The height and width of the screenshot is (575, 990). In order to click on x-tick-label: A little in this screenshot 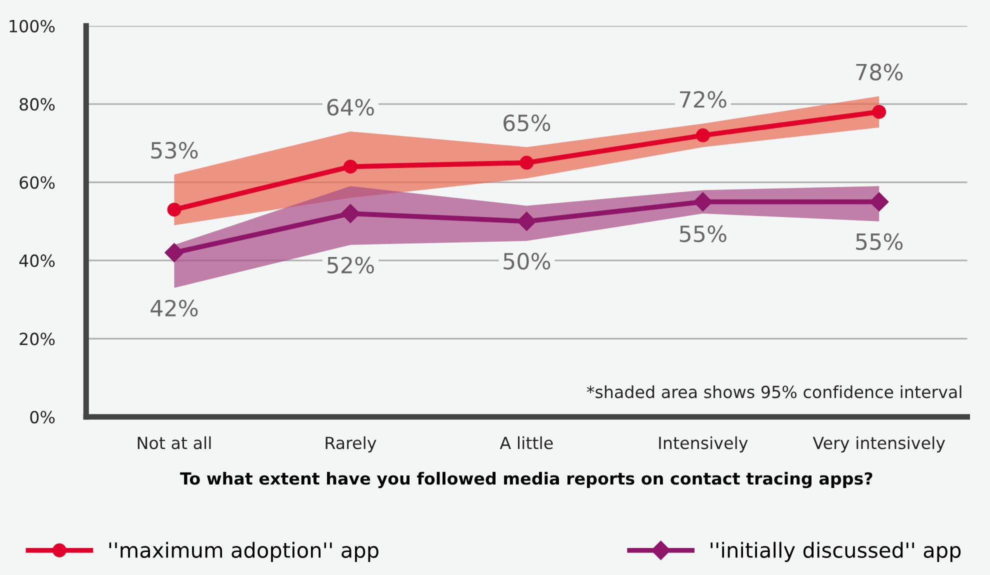, I will do `click(526, 443)`.